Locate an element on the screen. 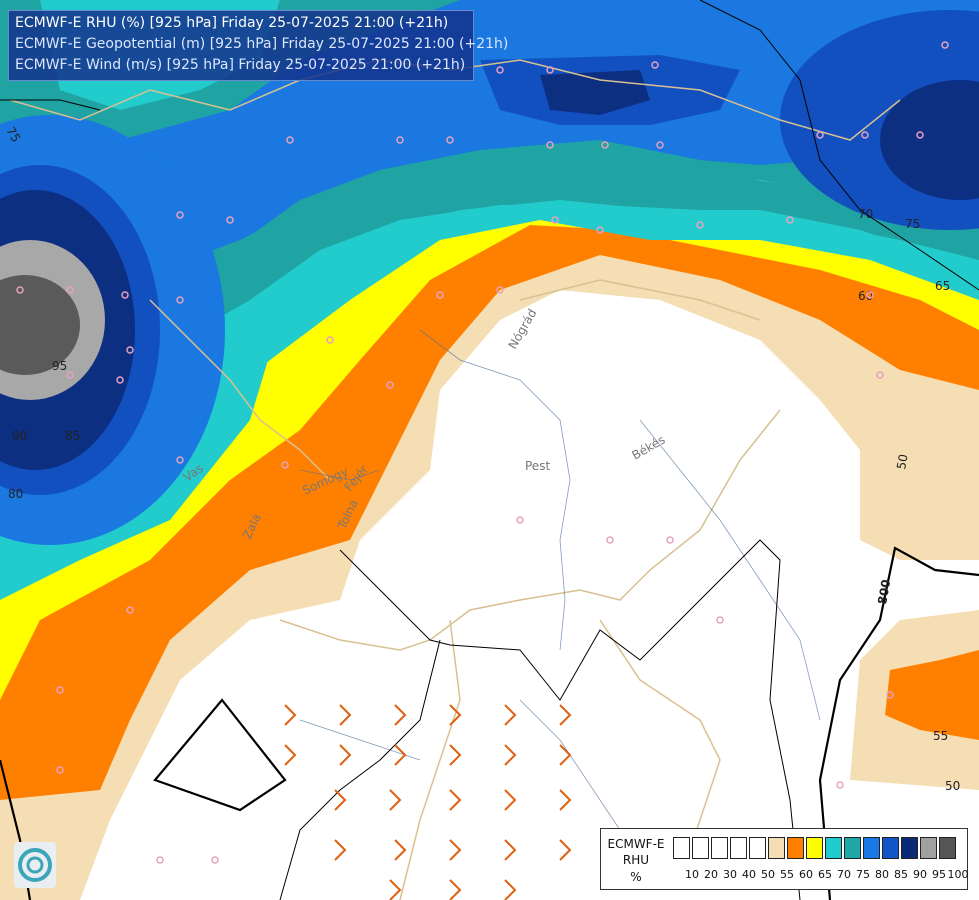  legend-tick: 90 is located at coordinates (920, 874).